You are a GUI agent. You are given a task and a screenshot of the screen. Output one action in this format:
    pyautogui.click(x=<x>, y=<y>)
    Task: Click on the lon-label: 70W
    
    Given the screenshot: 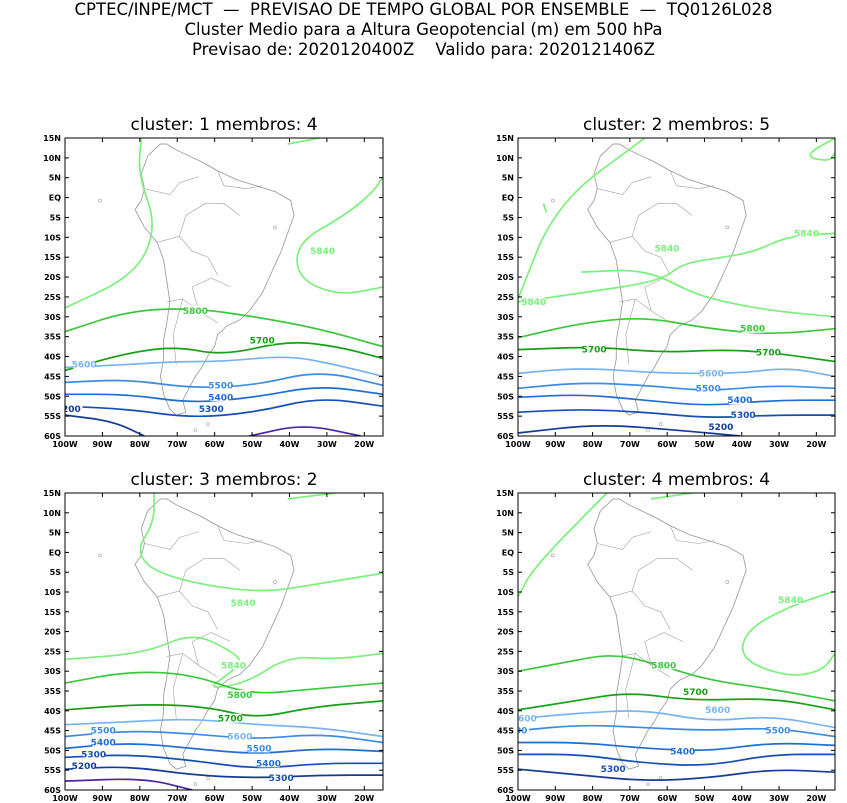 What is the action you would take?
    pyautogui.click(x=177, y=444)
    